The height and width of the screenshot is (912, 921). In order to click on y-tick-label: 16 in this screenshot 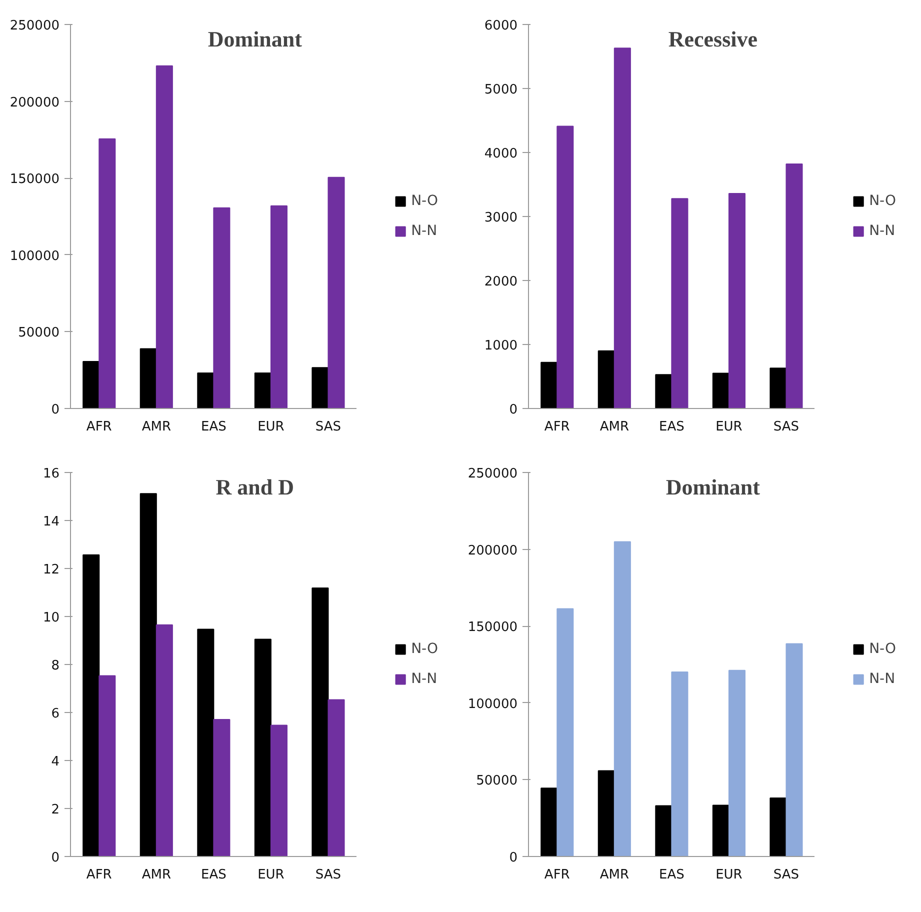, I will do `click(51, 474)`.